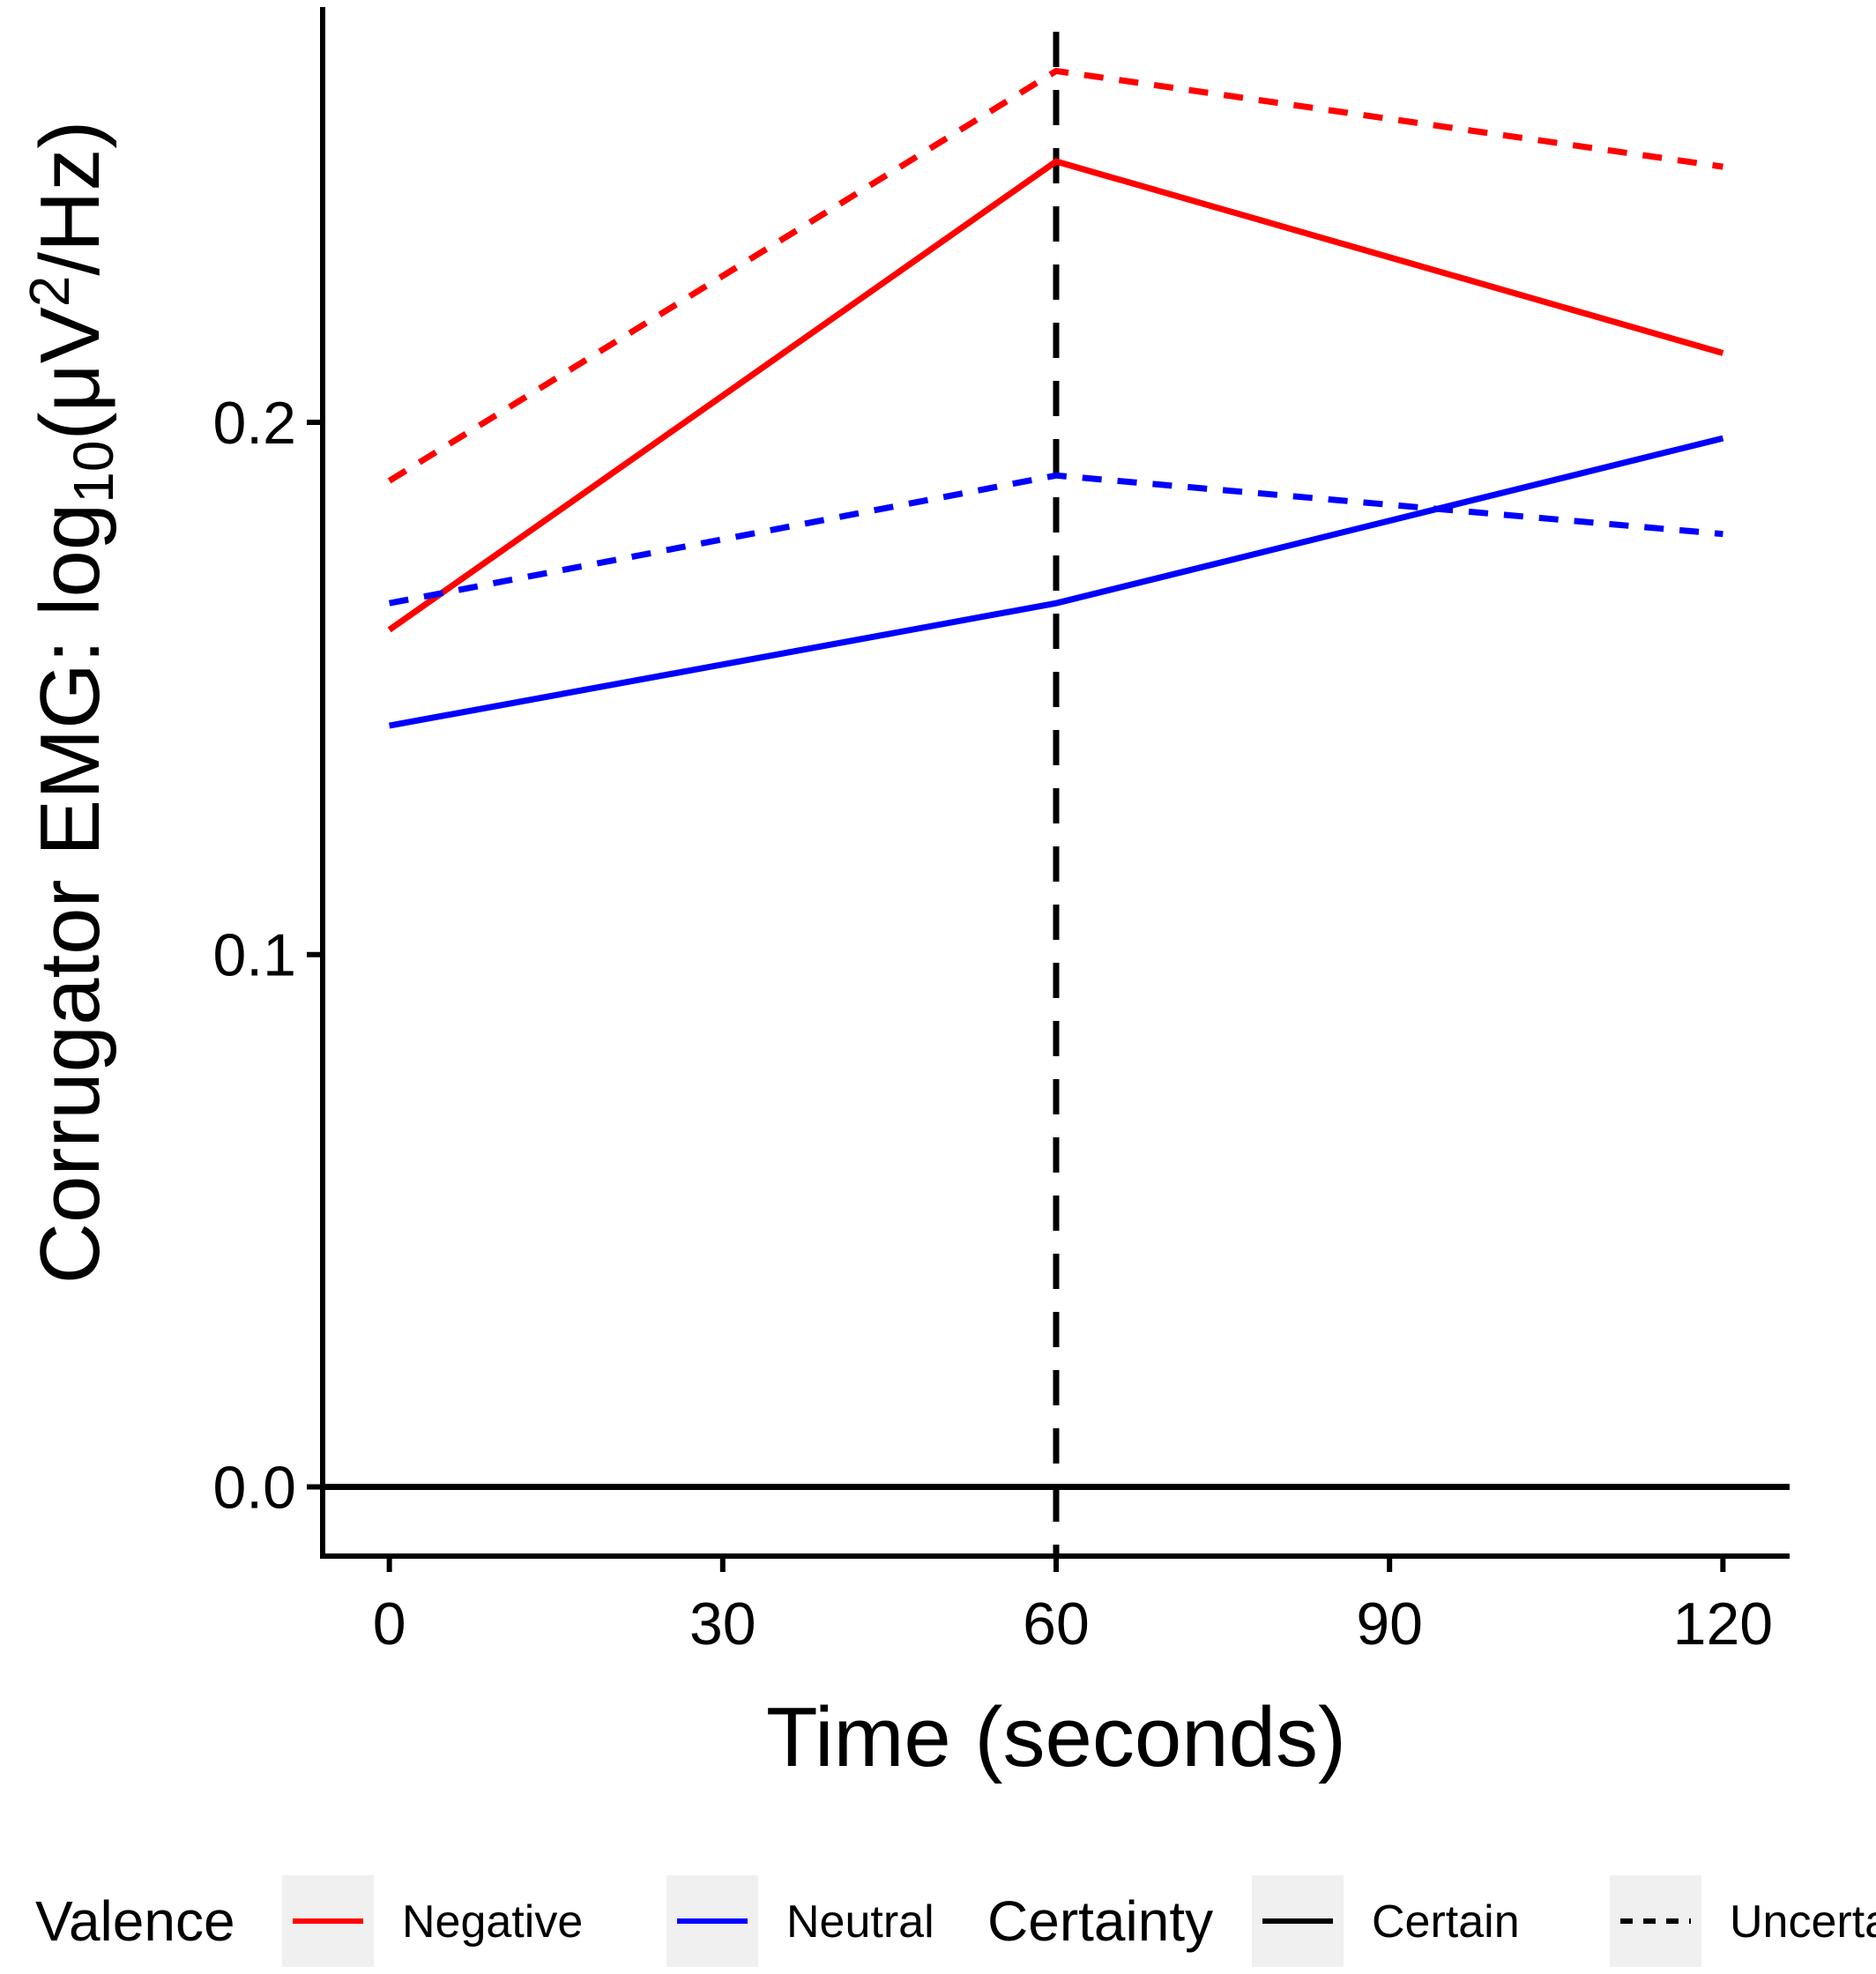  Describe the element at coordinates (254, 423) in the screenshot. I see `y-tick-label: 0.2` at that location.